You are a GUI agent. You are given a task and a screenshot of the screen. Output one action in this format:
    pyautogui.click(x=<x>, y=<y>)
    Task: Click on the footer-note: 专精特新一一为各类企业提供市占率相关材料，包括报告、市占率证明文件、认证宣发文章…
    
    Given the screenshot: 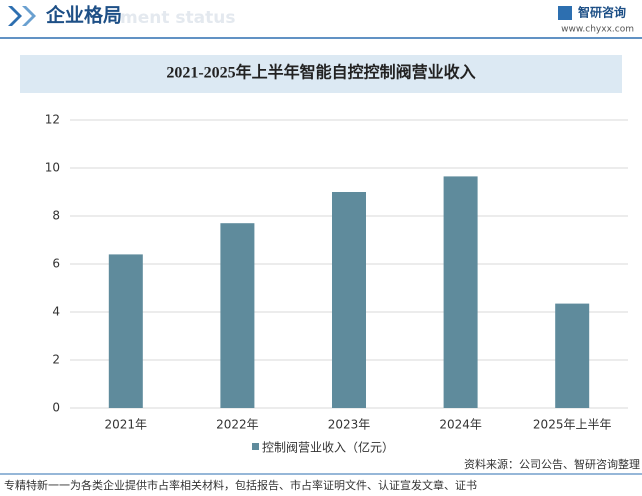 What is the action you would take?
    pyautogui.click(x=240, y=485)
    